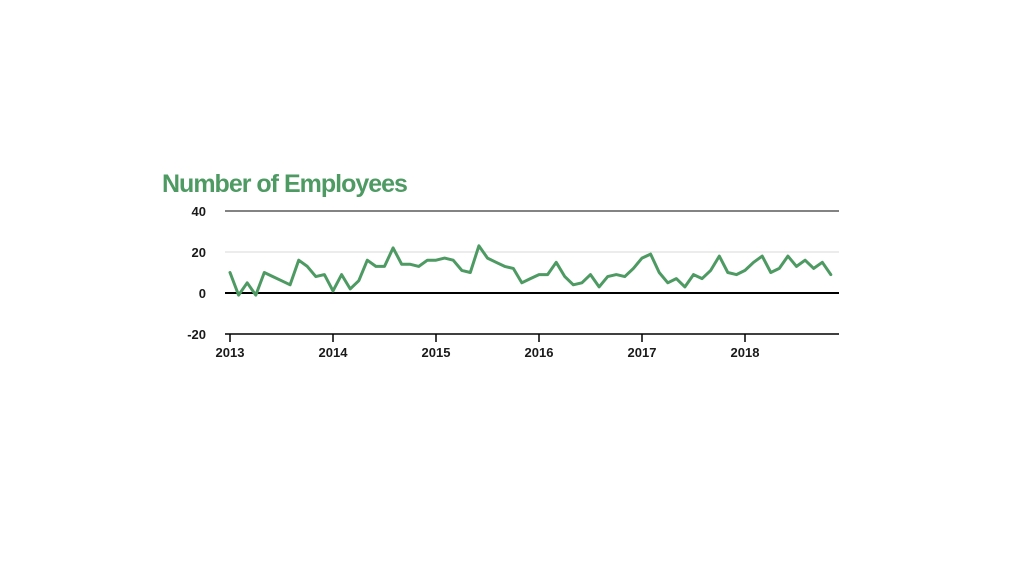 This screenshot has height=568, width=1019. What do you see at coordinates (642, 352) in the screenshot?
I see `x-tick-label: 2017` at bounding box center [642, 352].